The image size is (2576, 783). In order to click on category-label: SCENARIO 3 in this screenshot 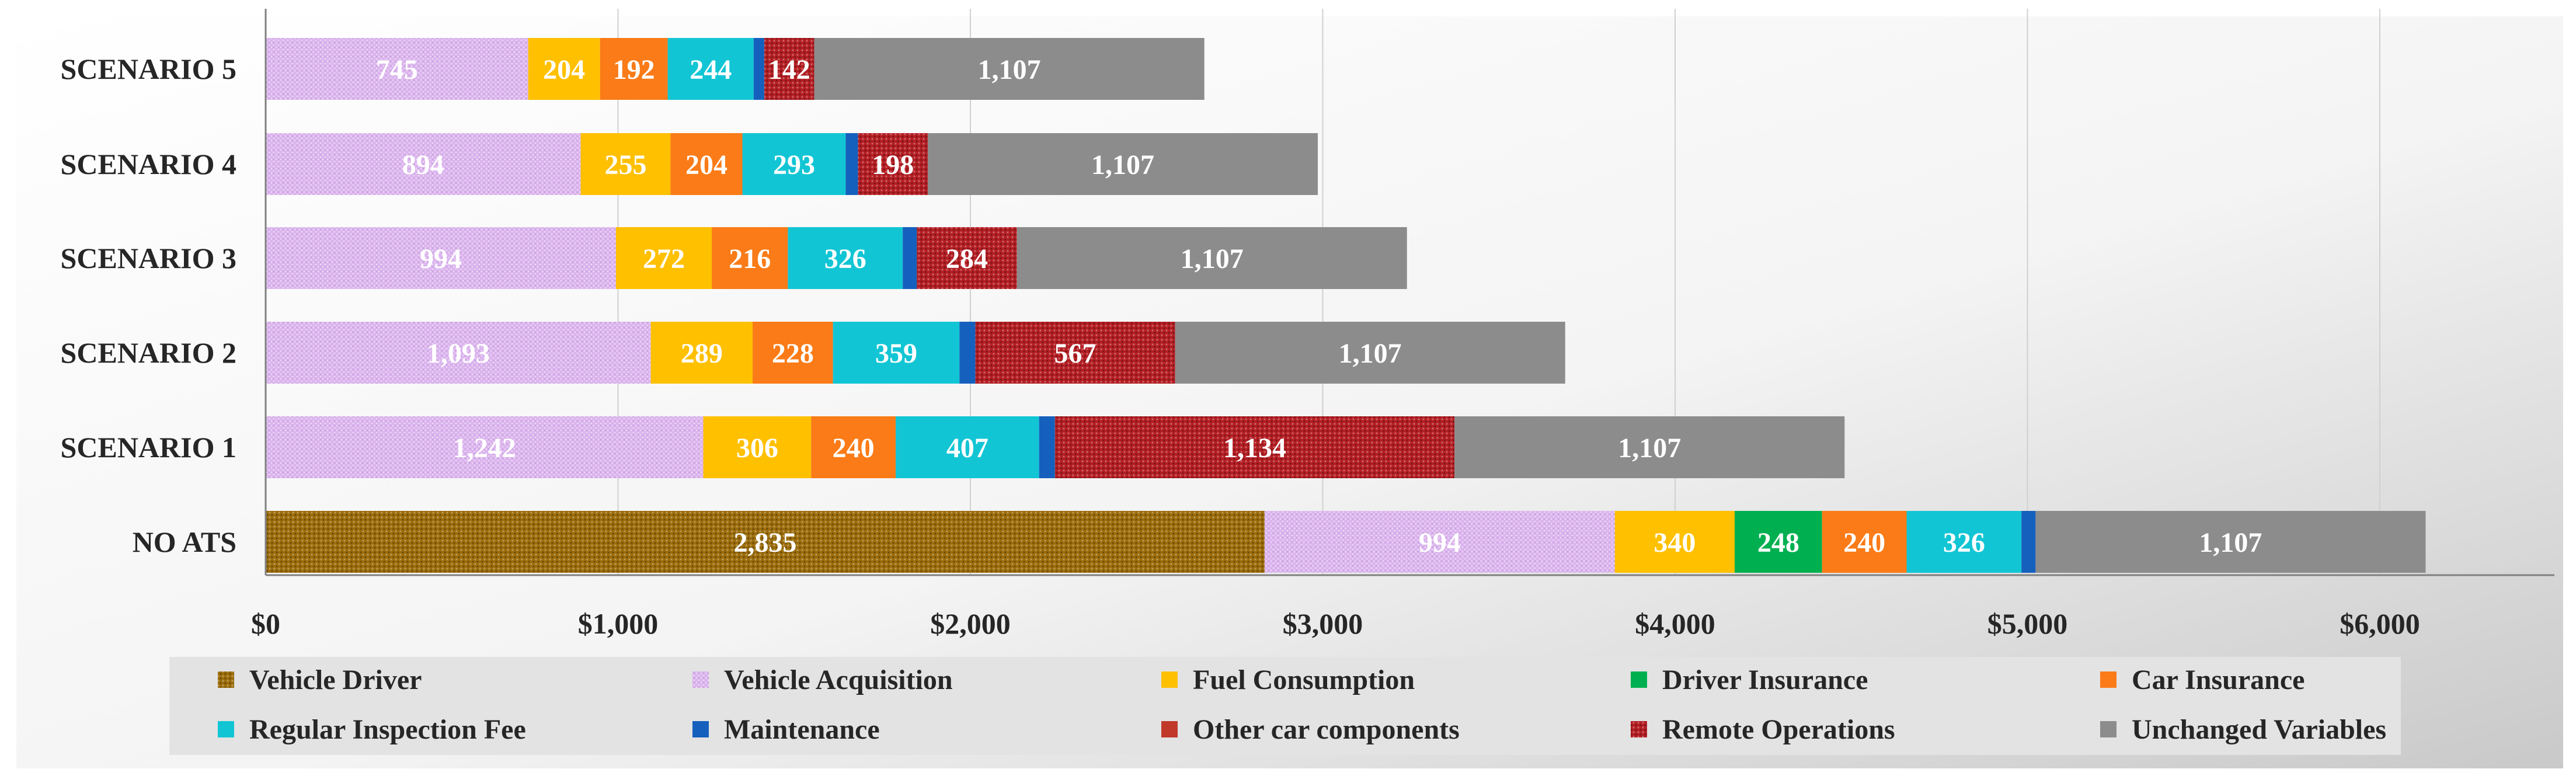, I will do `click(148, 258)`.